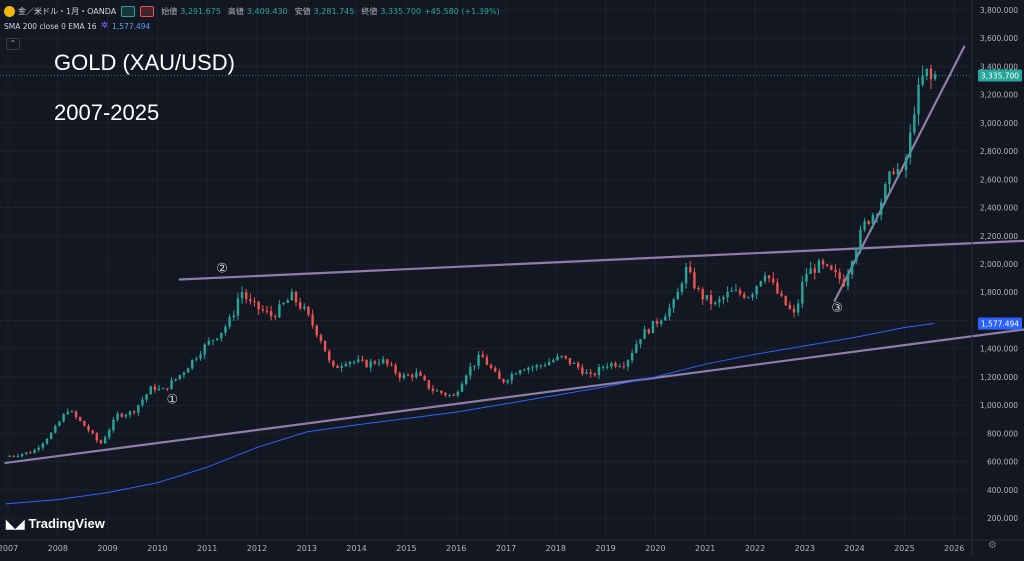 The width and height of the screenshot is (1024, 561). Describe the element at coordinates (334, 11) in the screenshot. I see `low-value: 3,281.745` at that location.